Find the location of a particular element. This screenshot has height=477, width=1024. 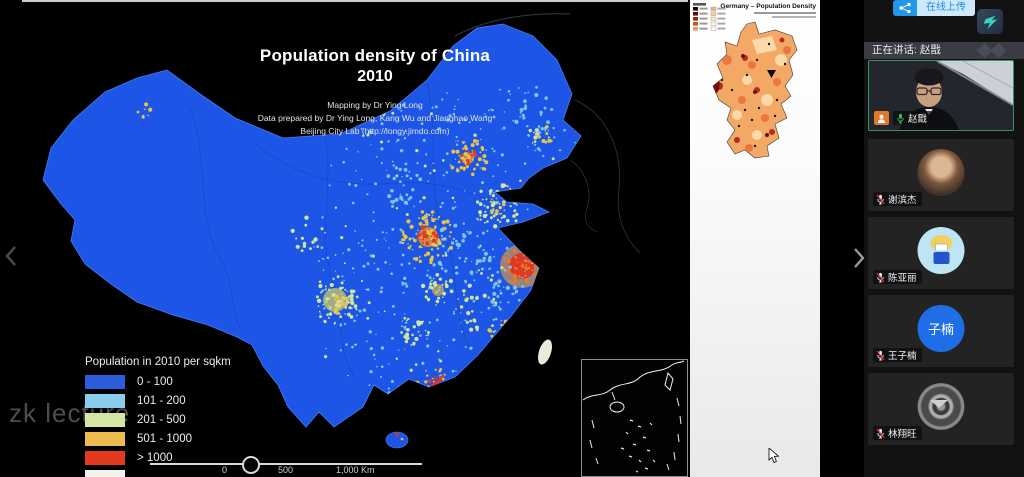

speaker-video is located at coordinates (941, 95).